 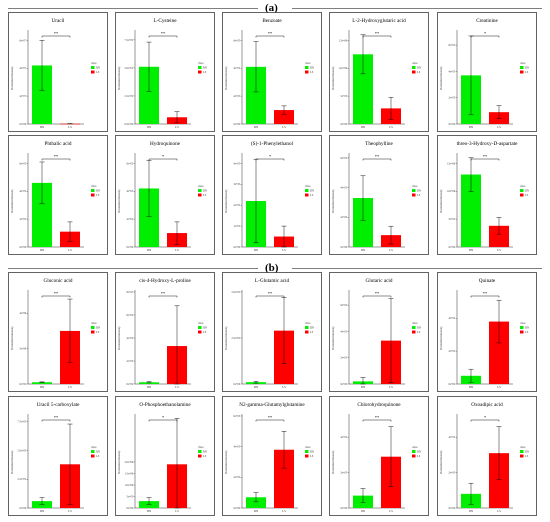 What do you see at coordinates (58, 144) in the screenshot?
I see `chart-title: Phthalic acid` at bounding box center [58, 144].